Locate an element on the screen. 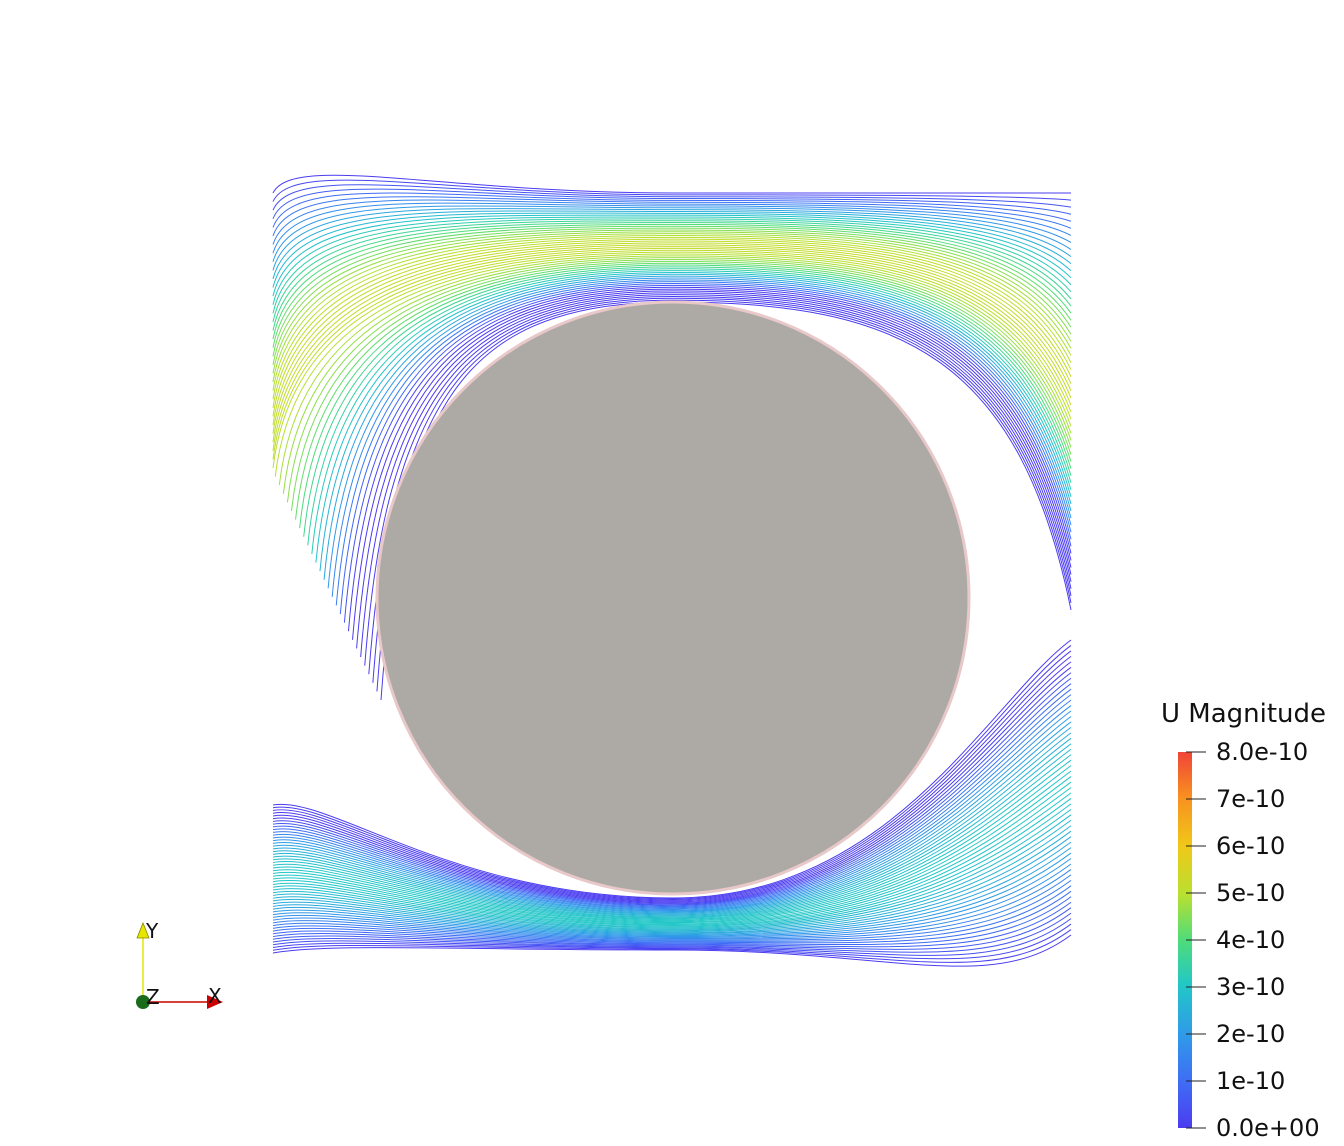 The height and width of the screenshot is (1146, 1344). y-axis-arrow is located at coordinates (143, 930).